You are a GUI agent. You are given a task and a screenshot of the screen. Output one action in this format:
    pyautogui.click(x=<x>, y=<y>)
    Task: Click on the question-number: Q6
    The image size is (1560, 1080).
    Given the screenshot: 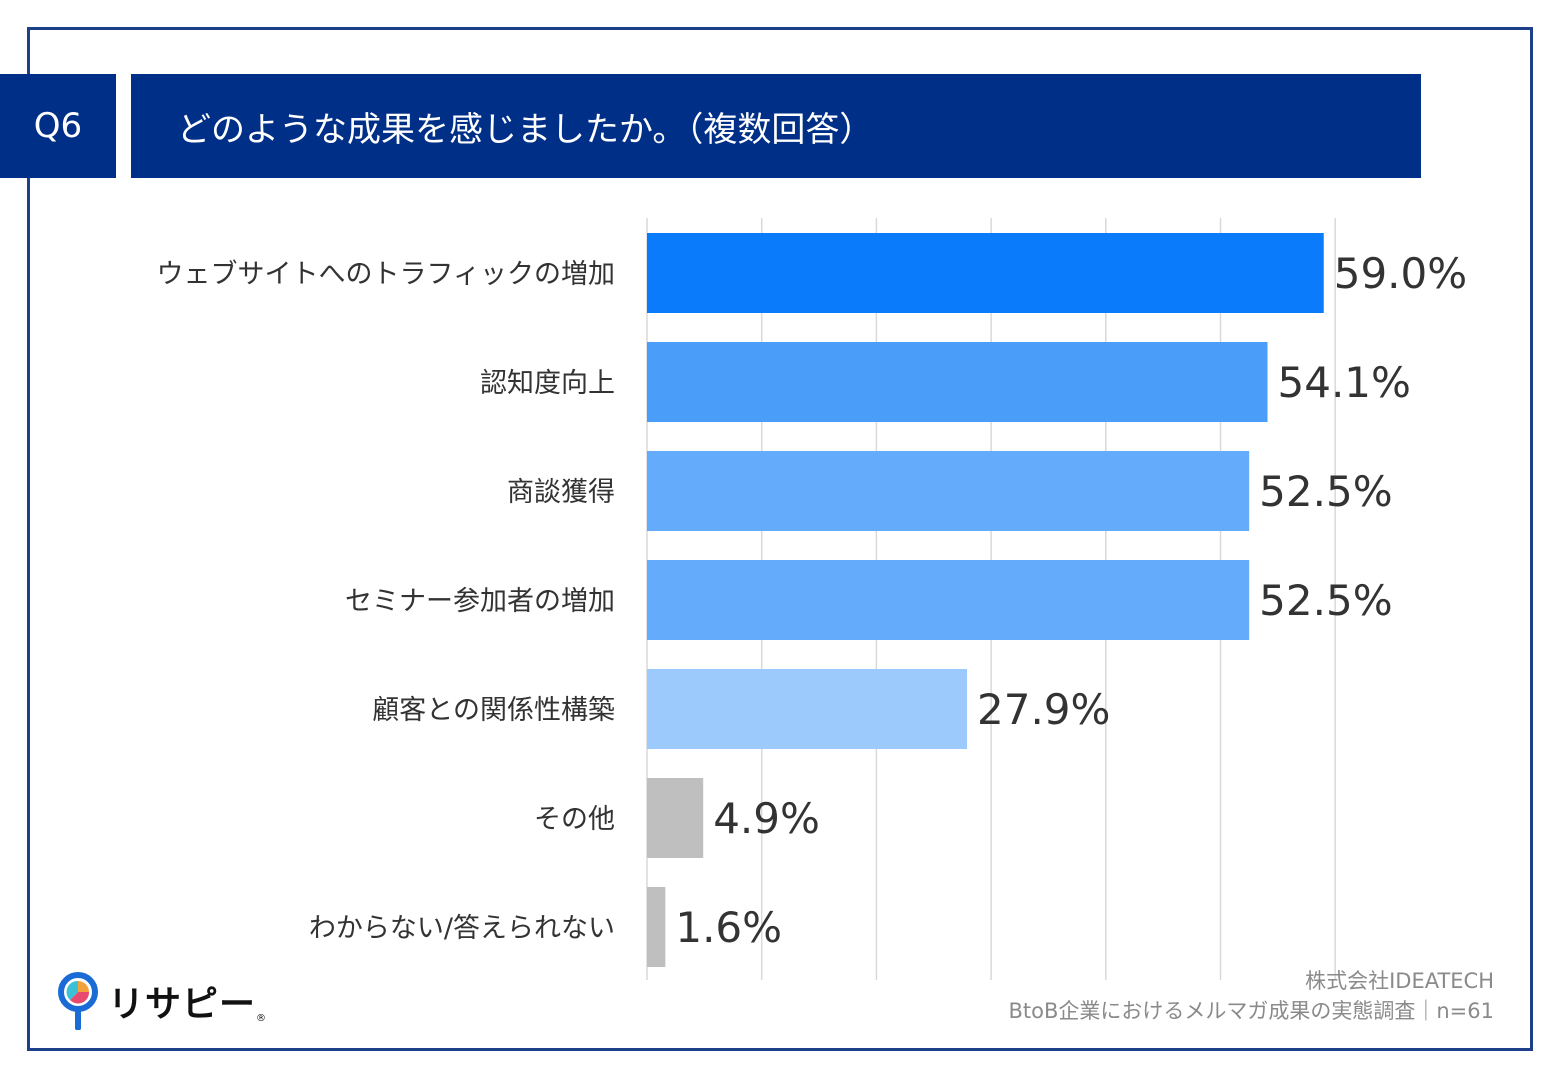 What is the action you would take?
    pyautogui.click(x=58, y=126)
    